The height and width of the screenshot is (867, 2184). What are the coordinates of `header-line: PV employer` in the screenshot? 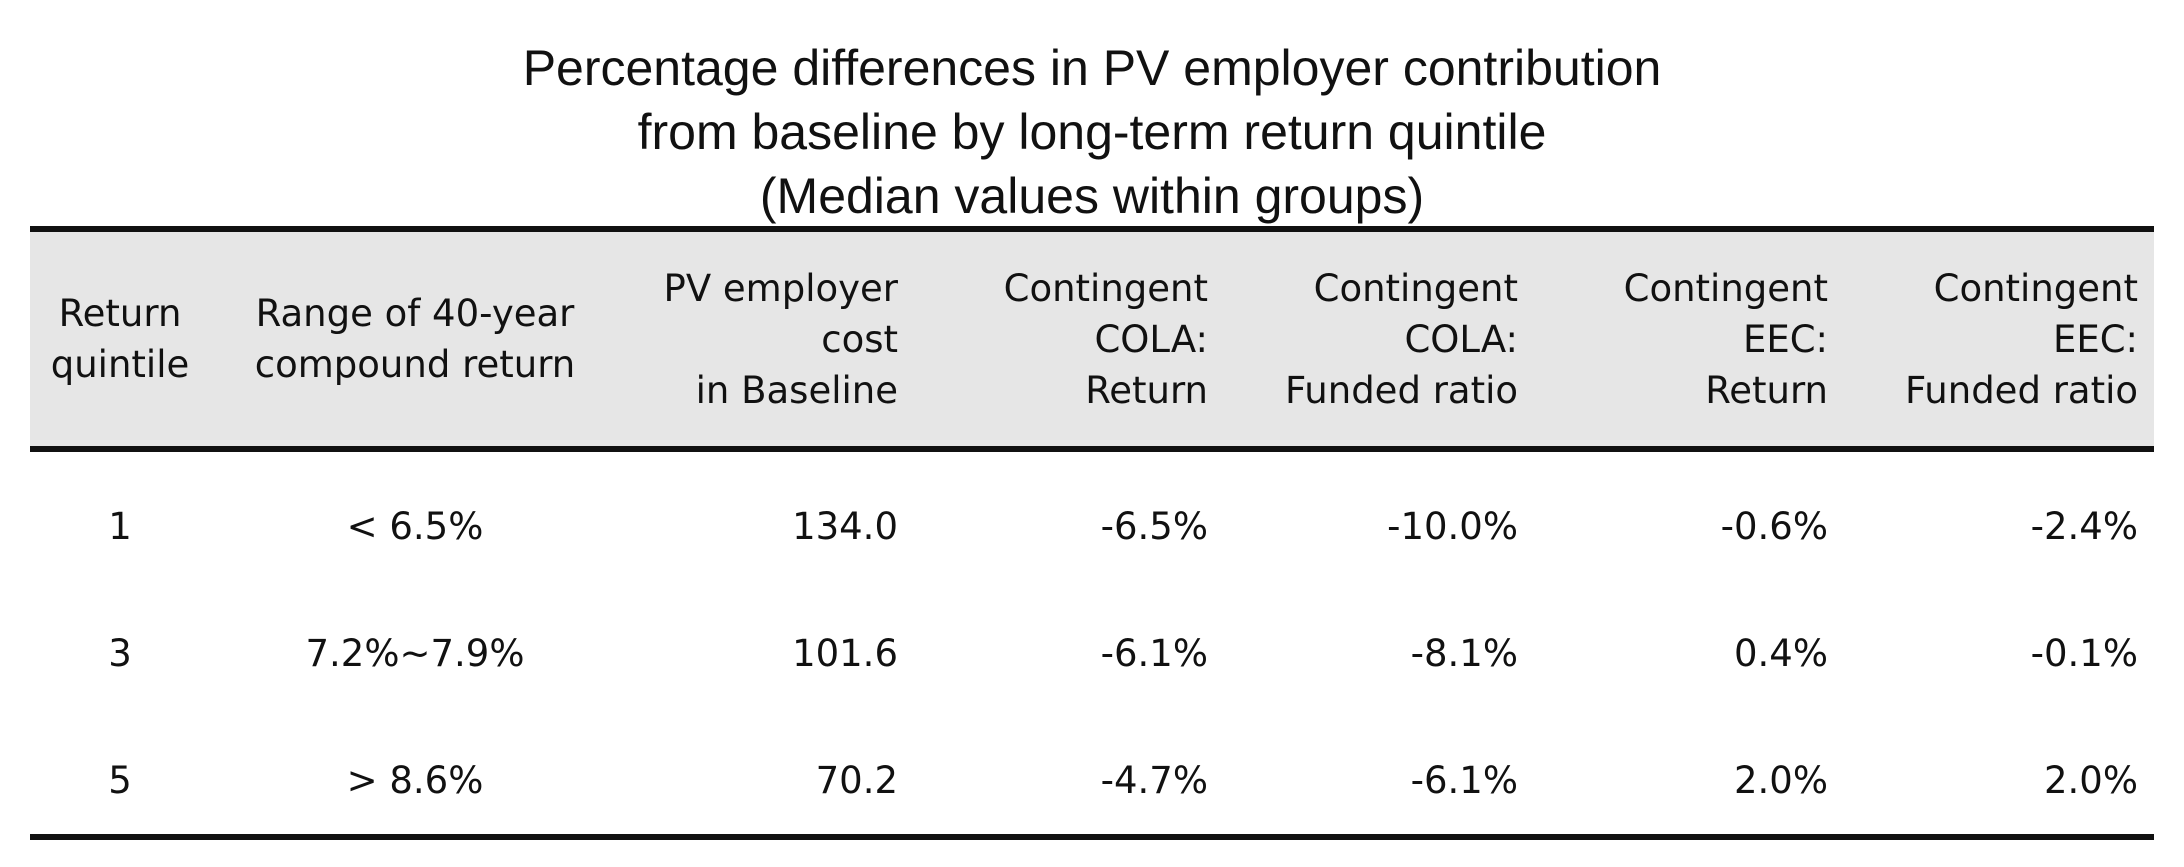 It's located at (780, 288).